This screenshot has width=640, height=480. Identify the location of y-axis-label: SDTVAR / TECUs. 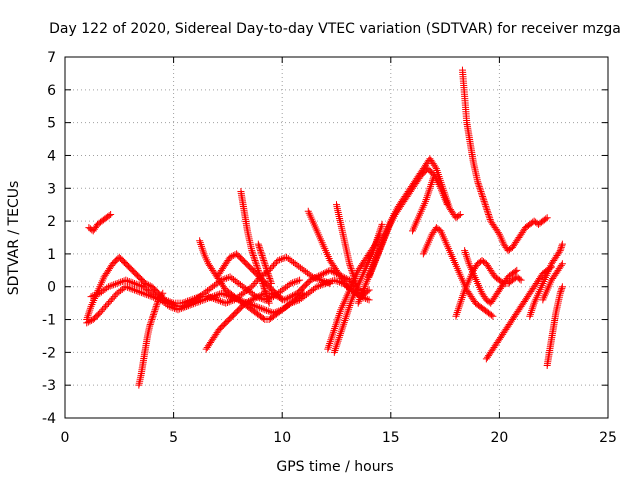
(14, 238).